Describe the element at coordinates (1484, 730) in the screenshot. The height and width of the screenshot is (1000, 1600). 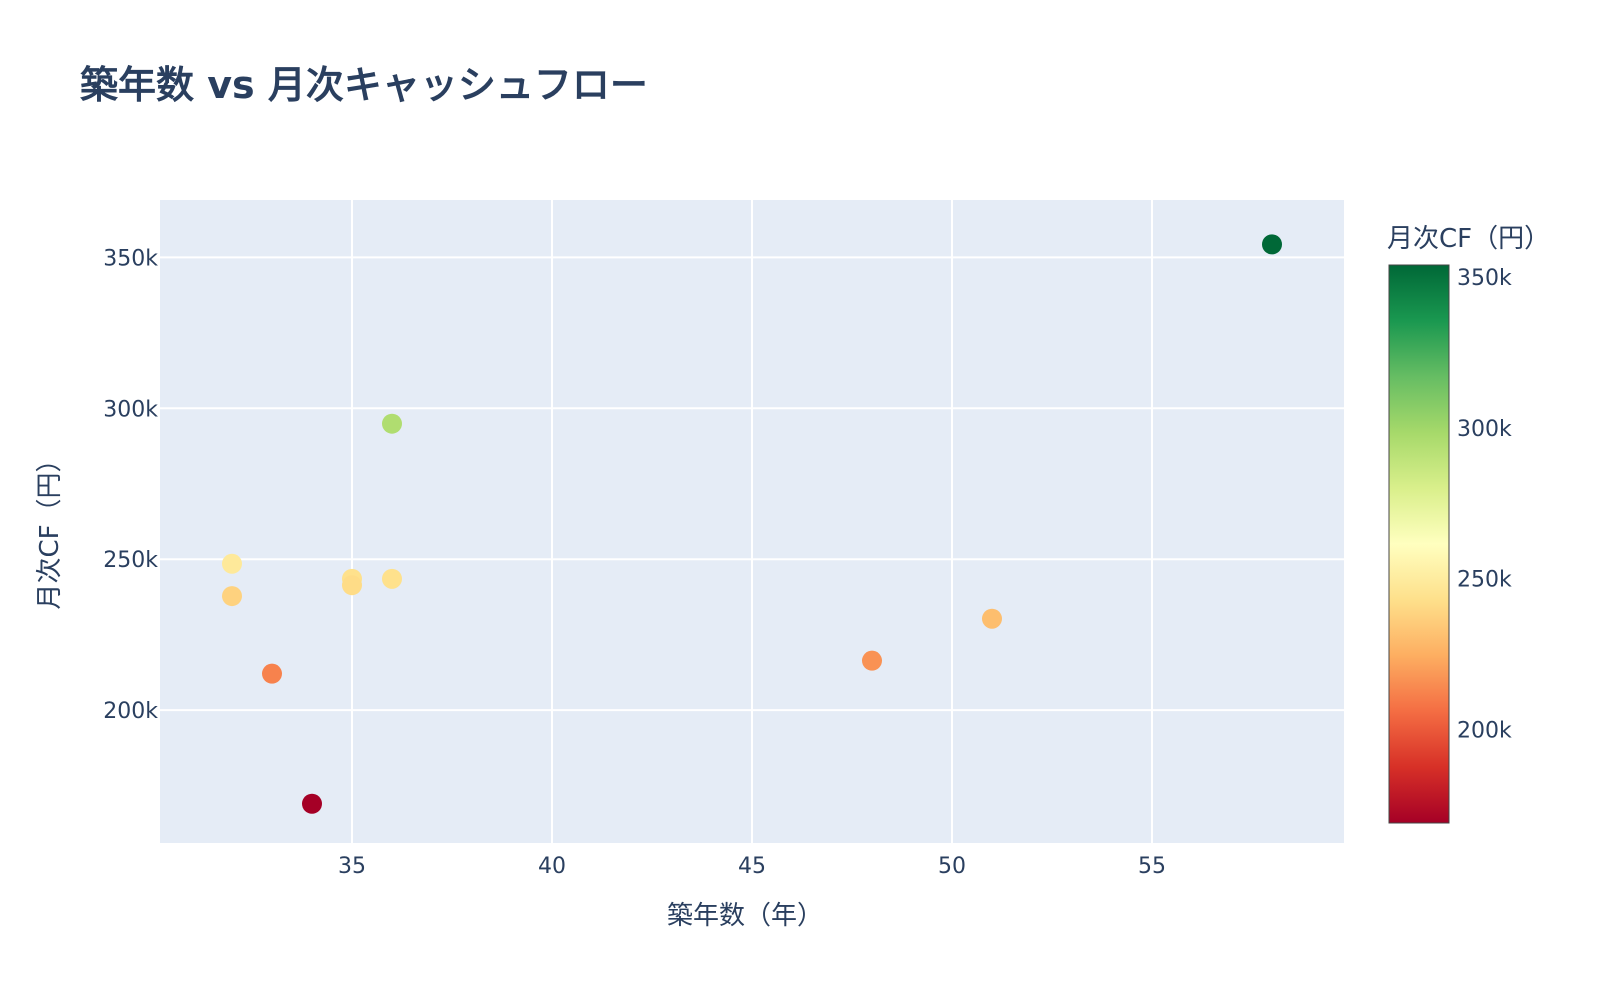
I see `colorbar-tick-label: 200k` at that location.